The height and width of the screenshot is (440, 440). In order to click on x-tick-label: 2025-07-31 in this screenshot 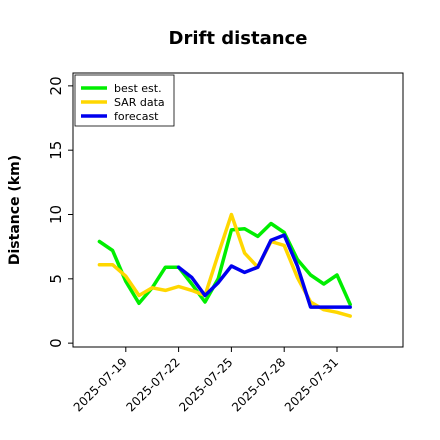, I will do `click(311, 384)`.